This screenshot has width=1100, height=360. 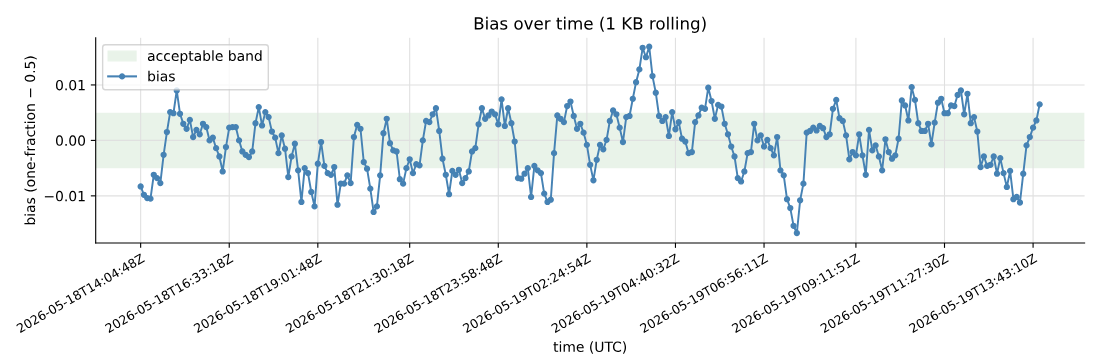 What do you see at coordinates (64, 196) in the screenshot?
I see `y-tick-label: −0.01` at bounding box center [64, 196].